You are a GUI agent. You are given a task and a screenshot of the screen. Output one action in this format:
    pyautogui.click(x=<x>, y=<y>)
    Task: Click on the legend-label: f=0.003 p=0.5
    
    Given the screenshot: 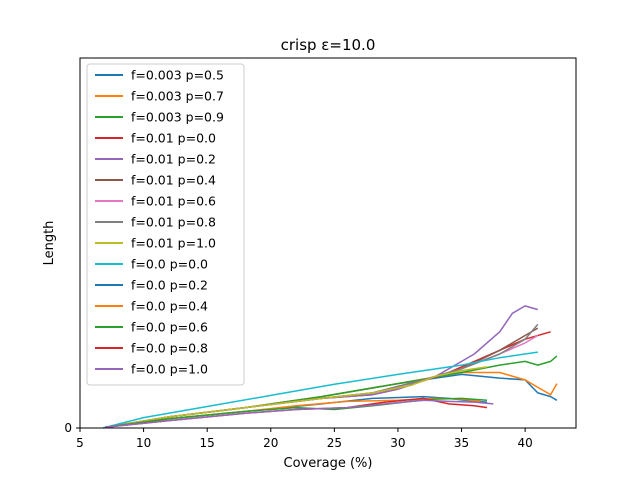 What is the action you would take?
    pyautogui.click(x=177, y=75)
    